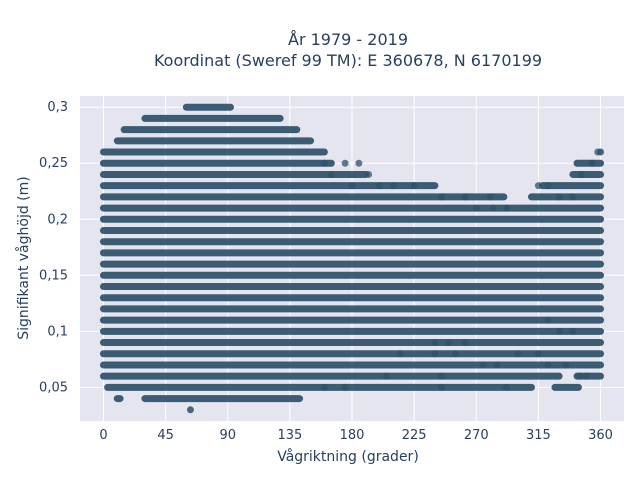 The width and height of the screenshot is (640, 480). What do you see at coordinates (53, 247) in the screenshot?
I see `y-tick-labels: 0,05 0,1 0,15 0,2 0,25 0,3` at bounding box center [53, 247].